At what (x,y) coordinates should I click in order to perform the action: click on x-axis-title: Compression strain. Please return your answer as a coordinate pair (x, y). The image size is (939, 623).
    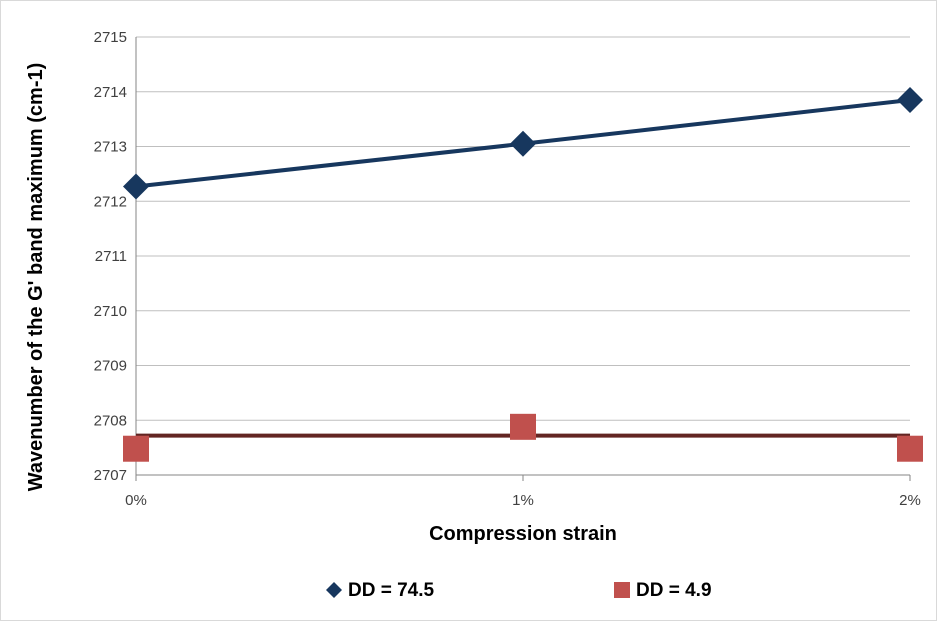
    Looking at the image, I should click on (523, 534).